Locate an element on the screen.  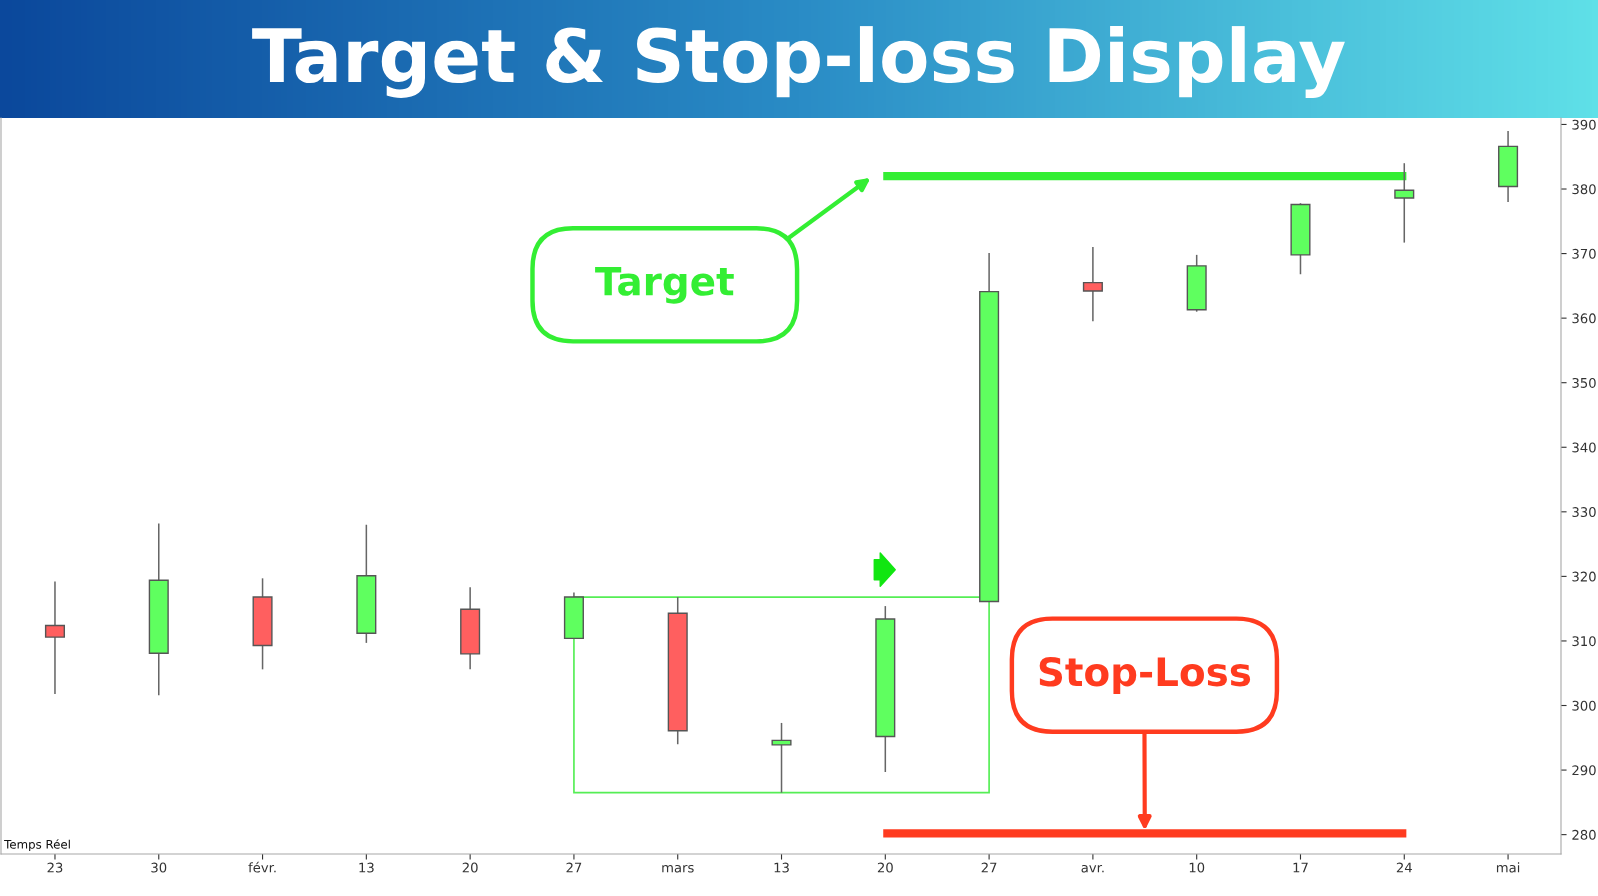
y-tick-label: 360 is located at coordinates (1584, 318).